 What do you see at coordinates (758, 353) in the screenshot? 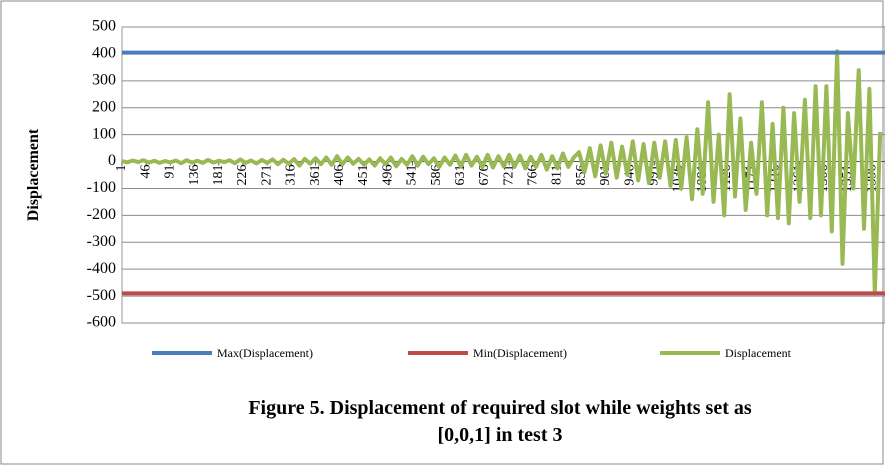
I see `legend-label: Displacement` at bounding box center [758, 353].